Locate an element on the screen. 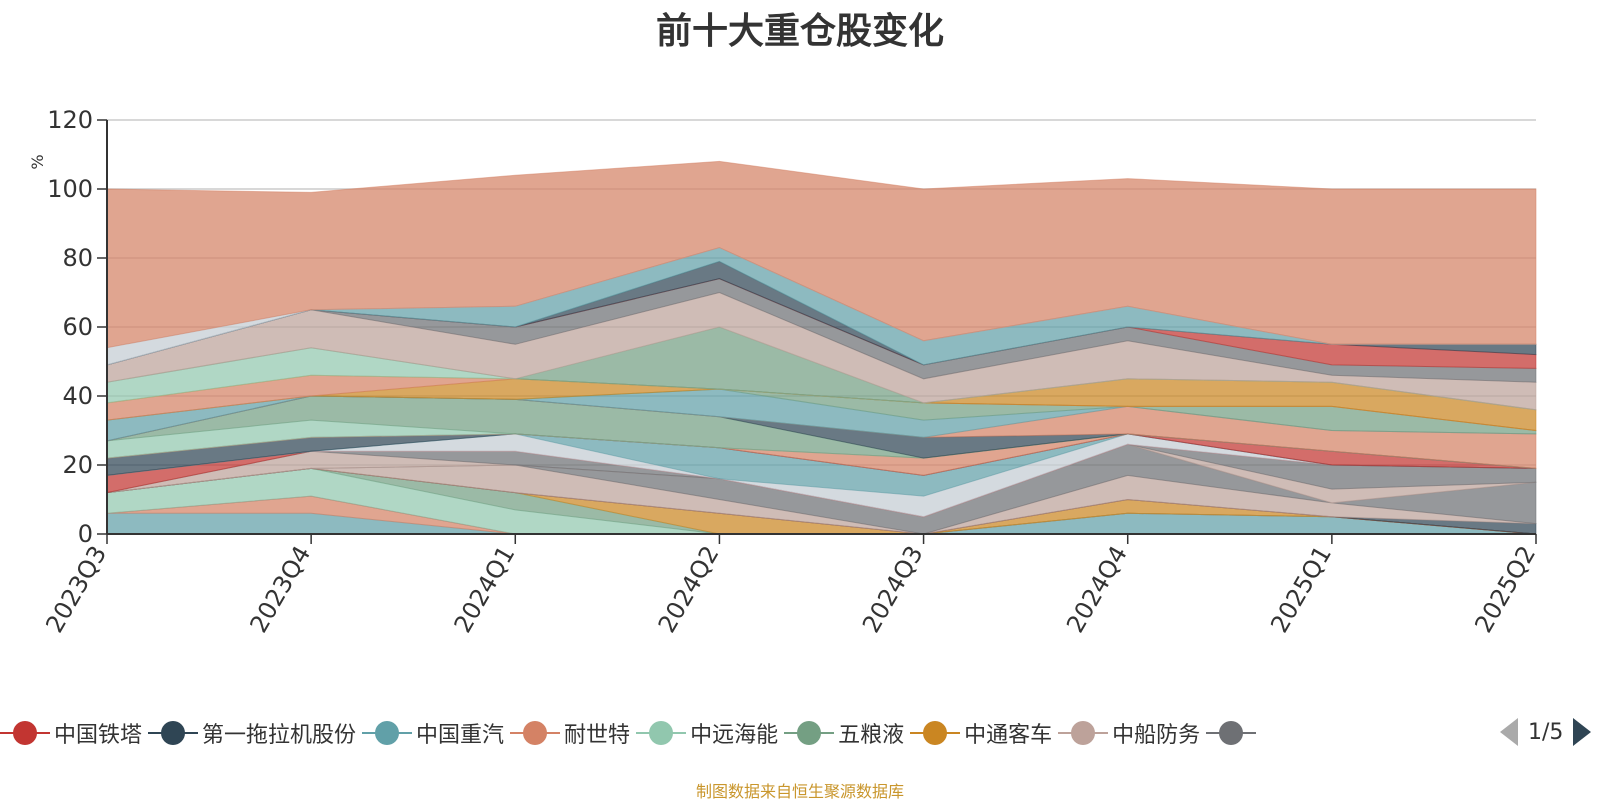 The height and width of the screenshot is (802, 1600). x-tick-label: 2024Q2 is located at coordinates (689, 589).